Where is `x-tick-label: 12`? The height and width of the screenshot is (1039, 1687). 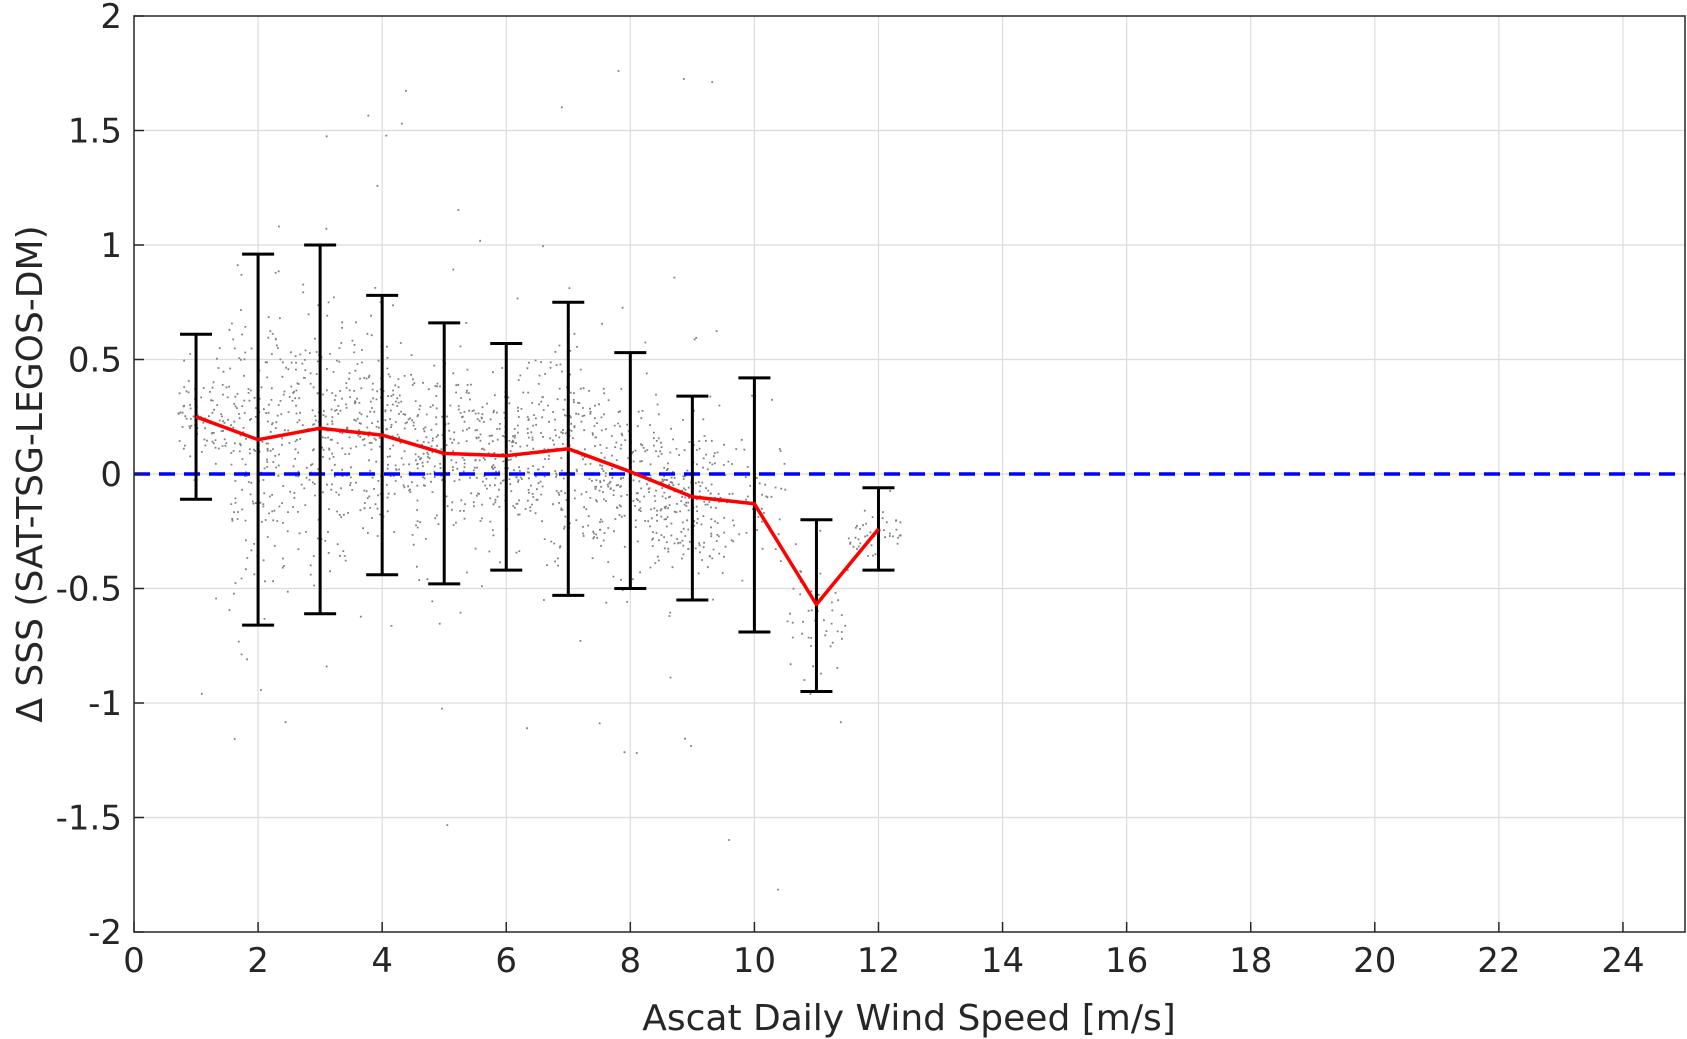
x-tick-label: 12 is located at coordinates (878, 961).